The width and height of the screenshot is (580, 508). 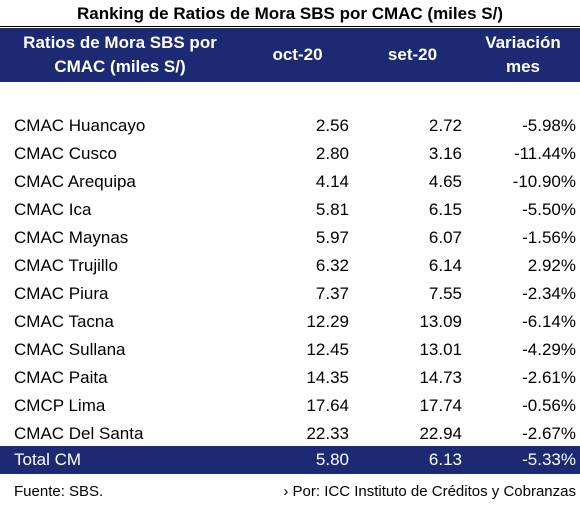 I want to click on row-oct: 7.37, so click(x=332, y=293).